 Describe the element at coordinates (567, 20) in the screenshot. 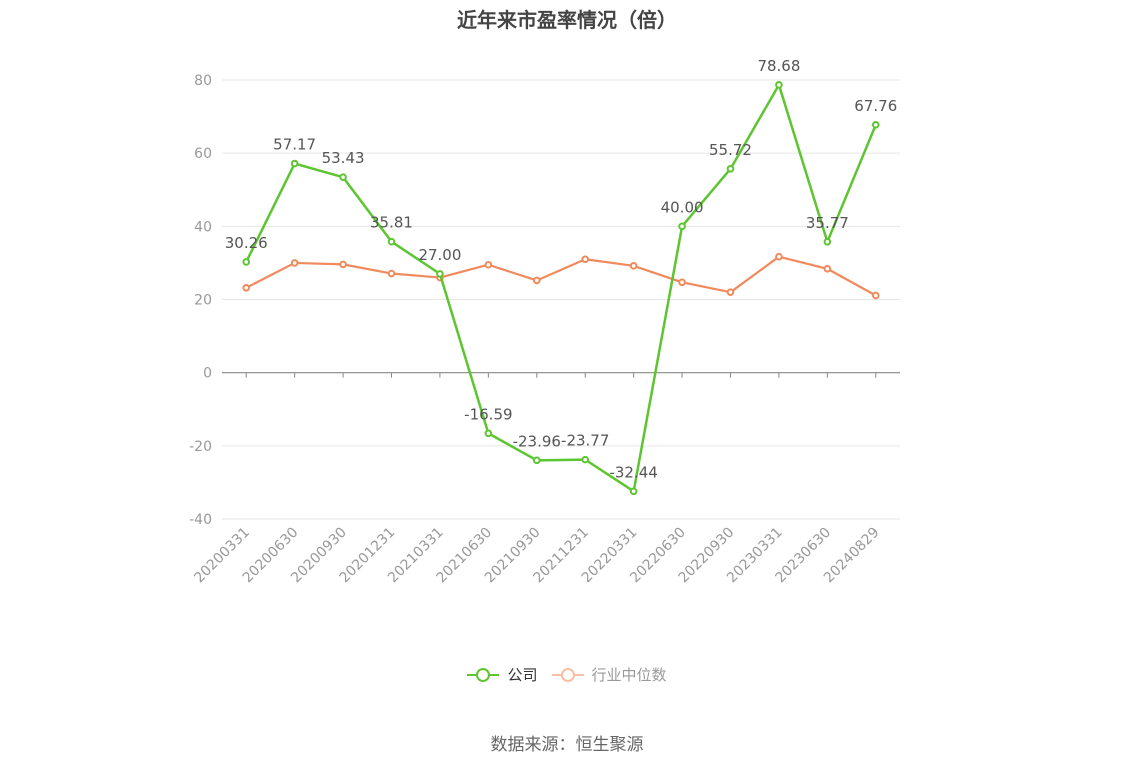

I see `chart-title: 近年来市盈率情况（倍）` at that location.